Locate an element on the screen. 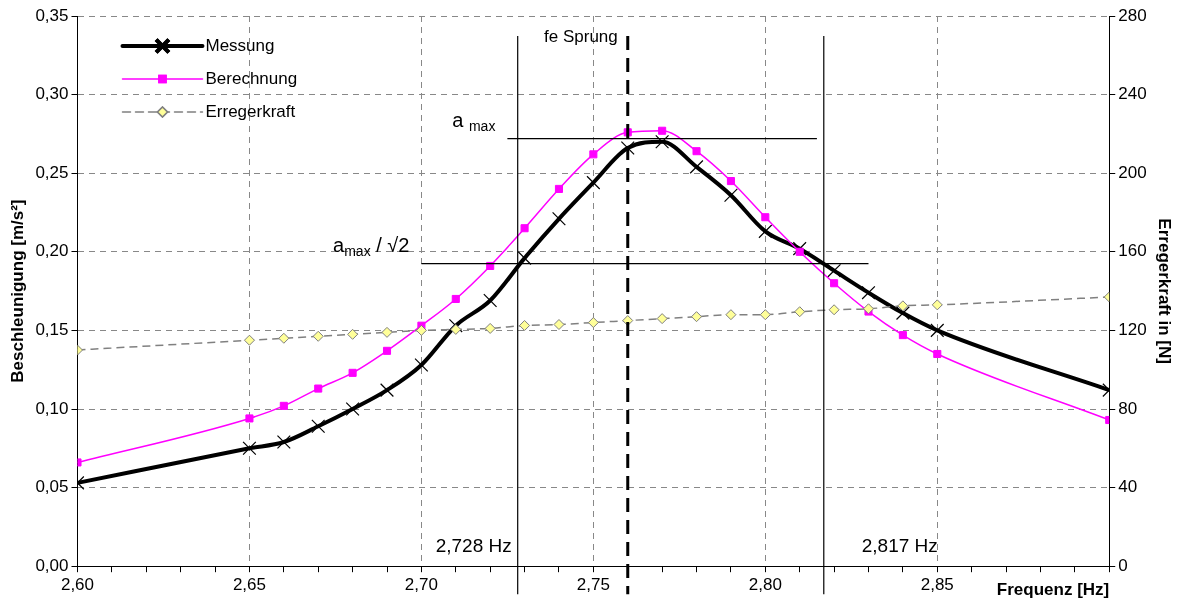 This screenshot has height=605, width=1182. ref-line-label: 2,728 Hz is located at coordinates (473, 546).